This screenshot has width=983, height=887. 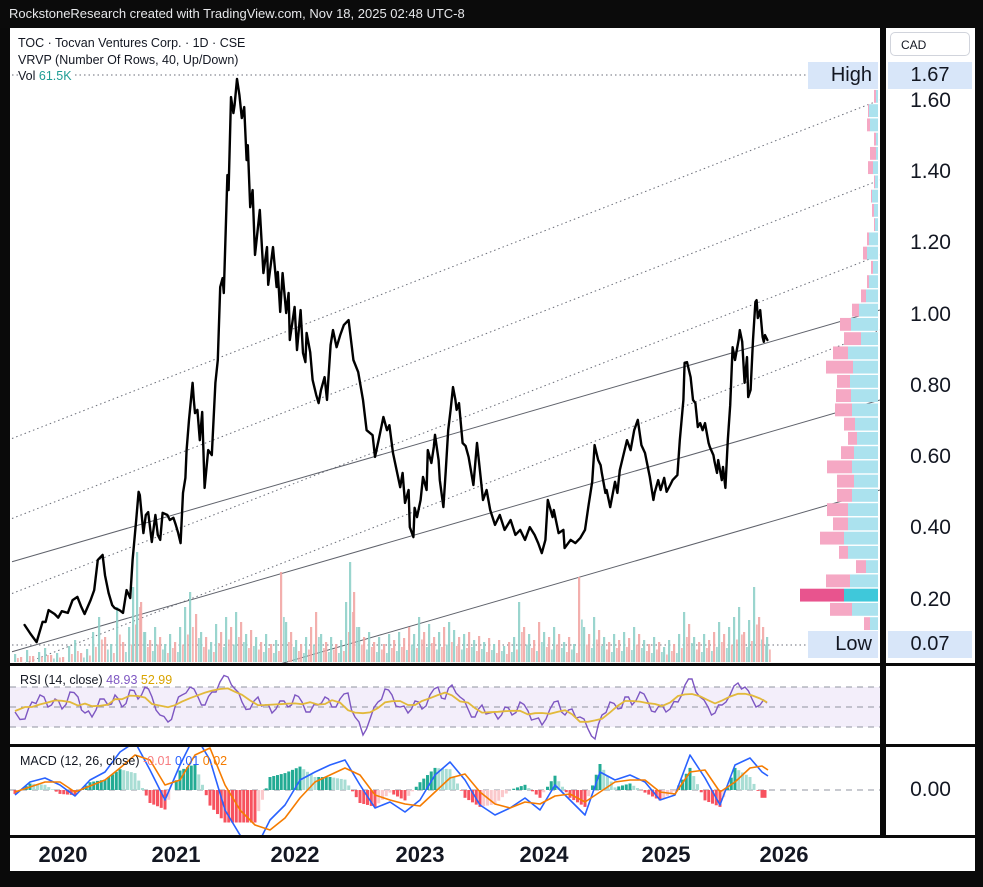 I want to click on rsi-pane, so click(x=445, y=705).